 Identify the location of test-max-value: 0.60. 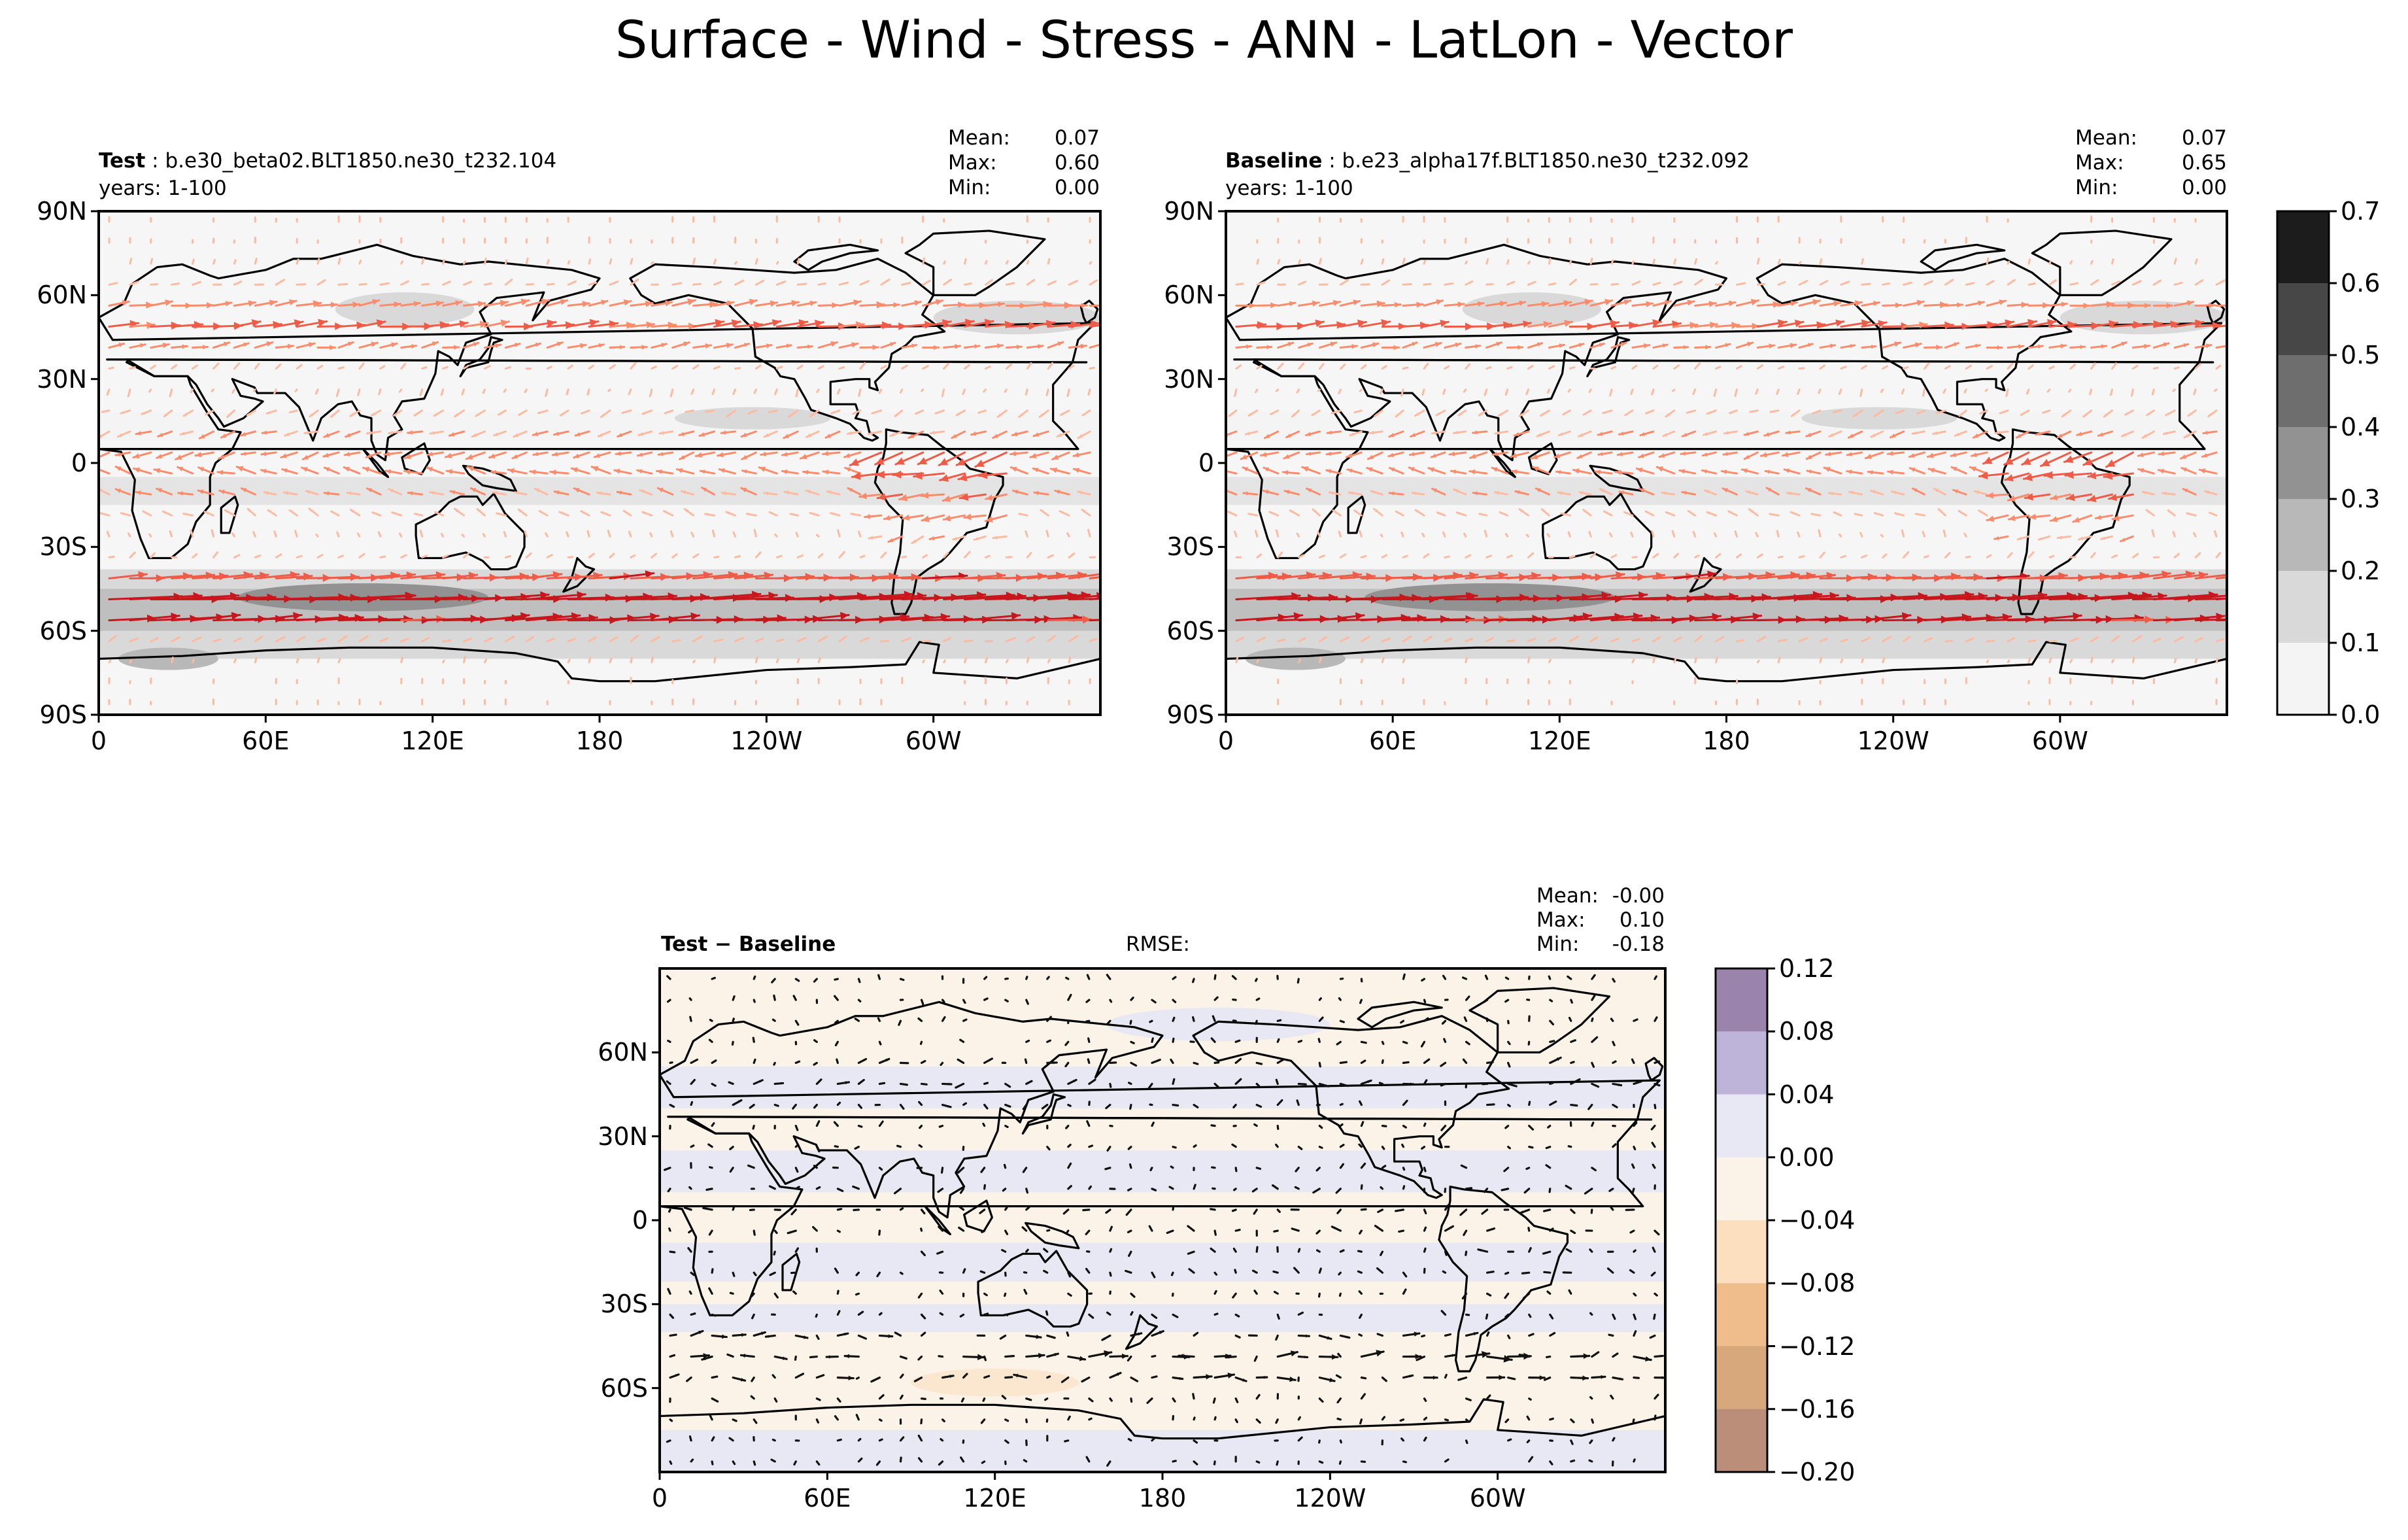
(1077, 163).